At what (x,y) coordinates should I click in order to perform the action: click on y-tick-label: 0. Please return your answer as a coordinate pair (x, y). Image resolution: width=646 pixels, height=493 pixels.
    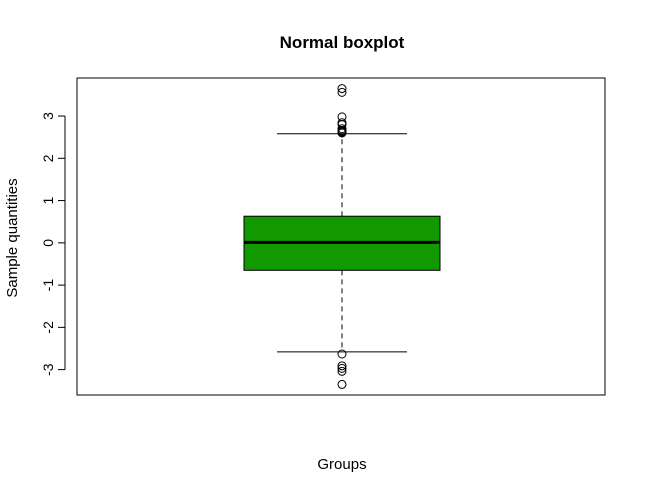
    Looking at the image, I should click on (48, 243).